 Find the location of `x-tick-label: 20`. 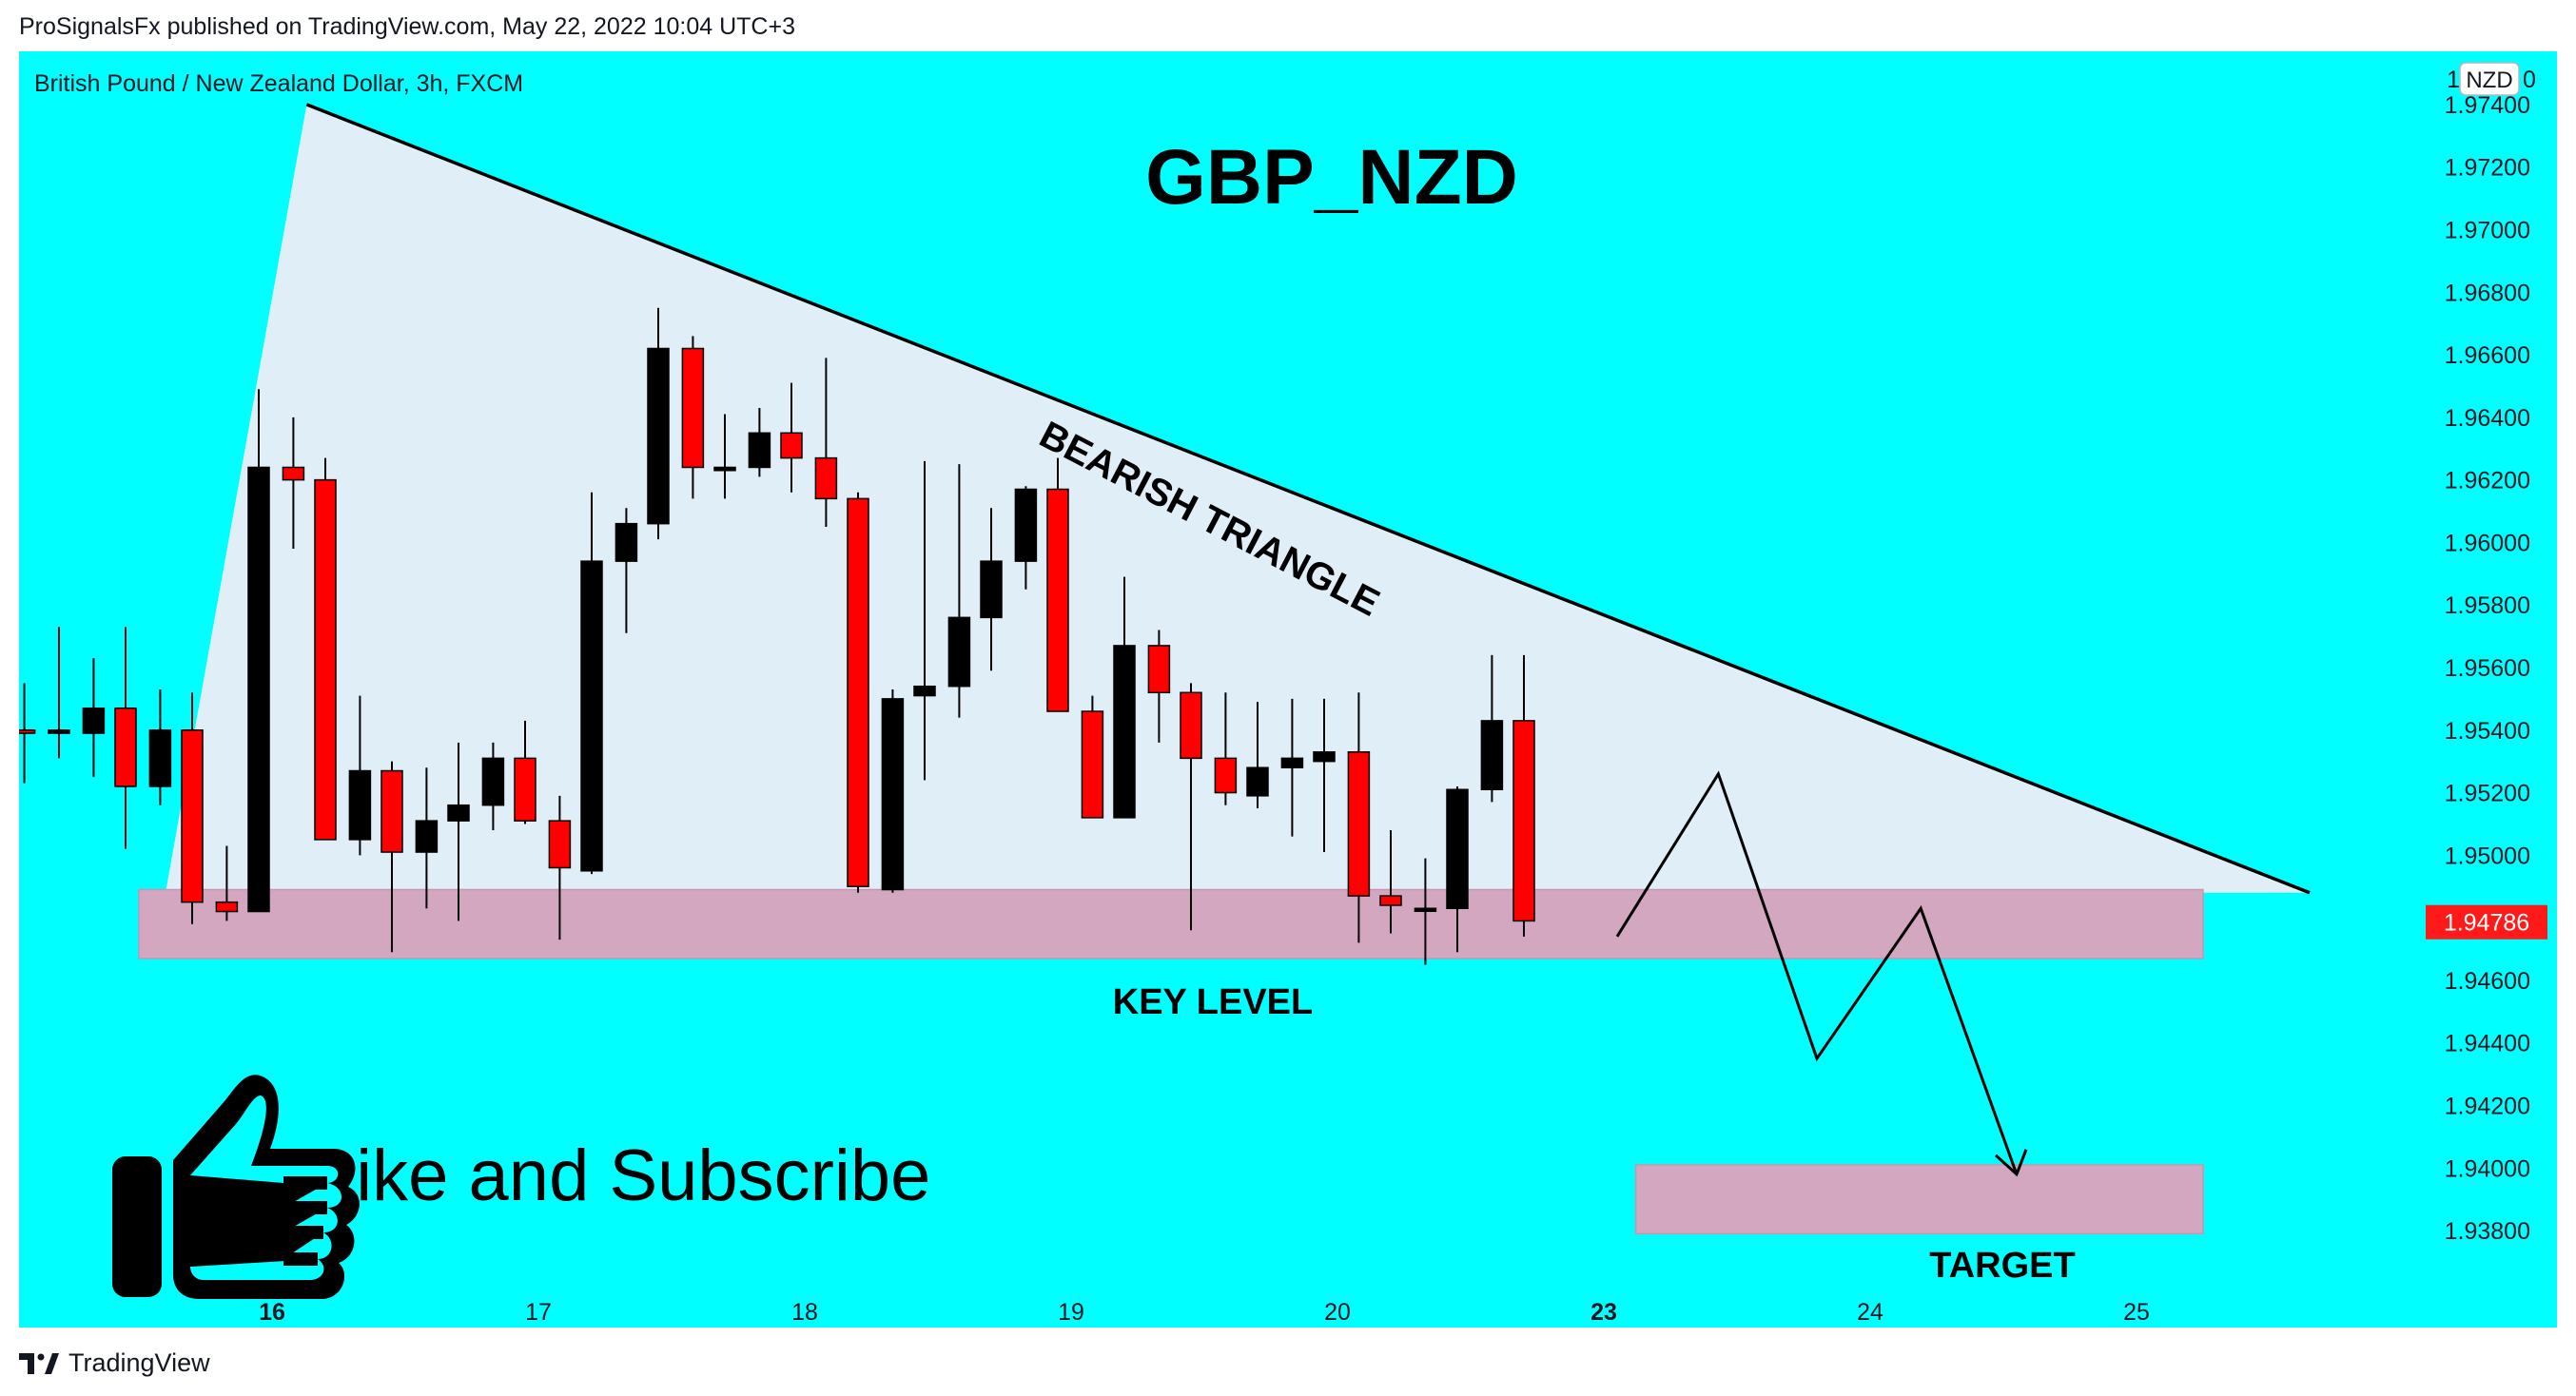

x-tick-label: 20 is located at coordinates (1338, 1312).